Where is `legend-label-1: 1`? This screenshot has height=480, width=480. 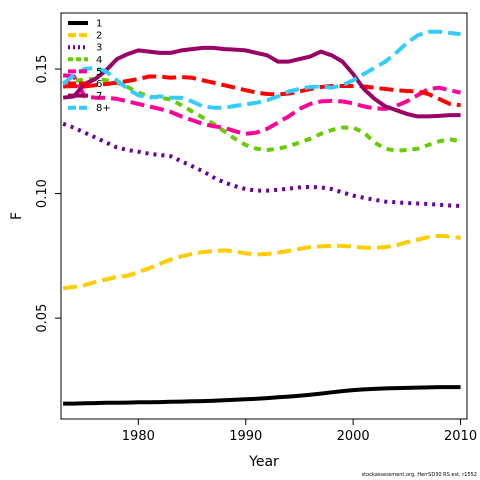
legend-label-1: 1 is located at coordinates (99, 24).